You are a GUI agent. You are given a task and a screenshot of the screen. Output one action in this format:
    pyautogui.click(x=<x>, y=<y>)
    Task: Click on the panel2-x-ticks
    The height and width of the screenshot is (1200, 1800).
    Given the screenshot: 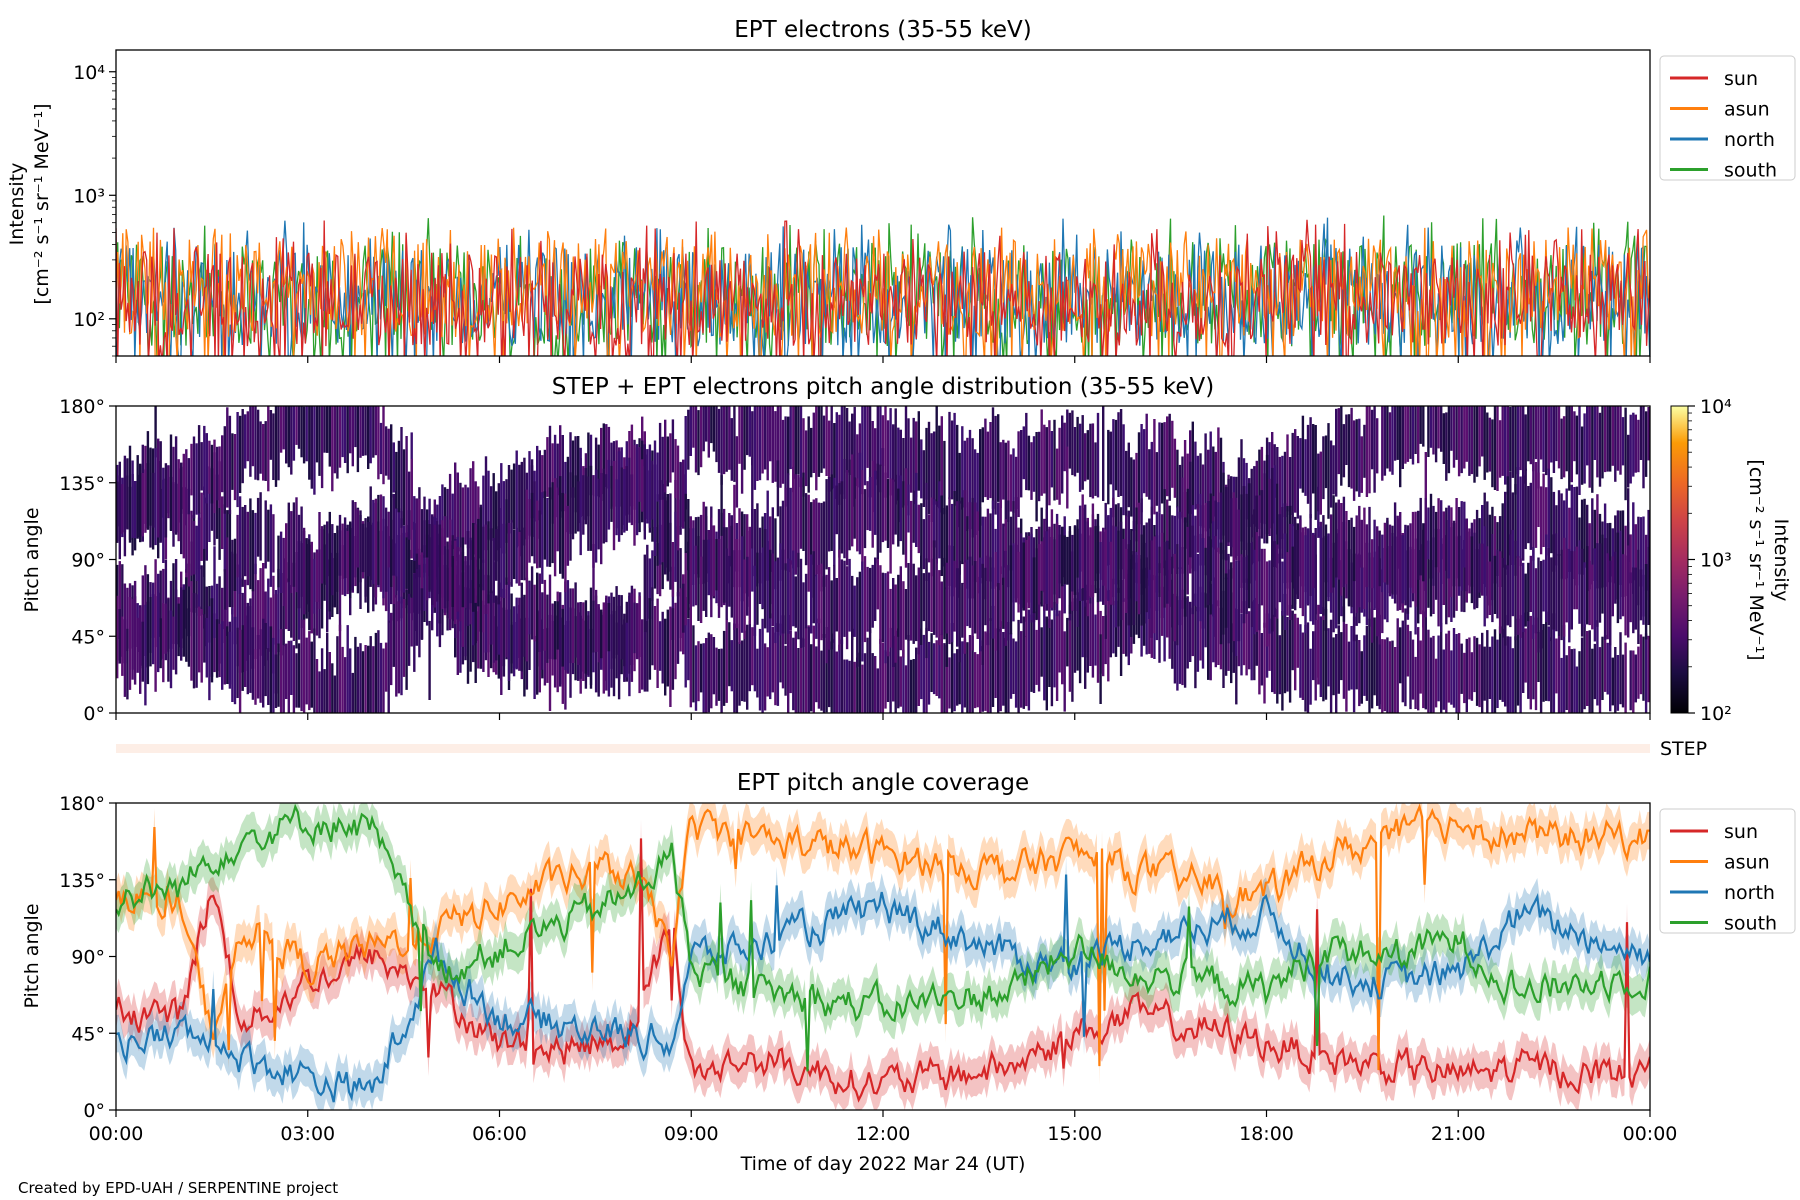 What is the action you would take?
    pyautogui.click(x=883, y=716)
    